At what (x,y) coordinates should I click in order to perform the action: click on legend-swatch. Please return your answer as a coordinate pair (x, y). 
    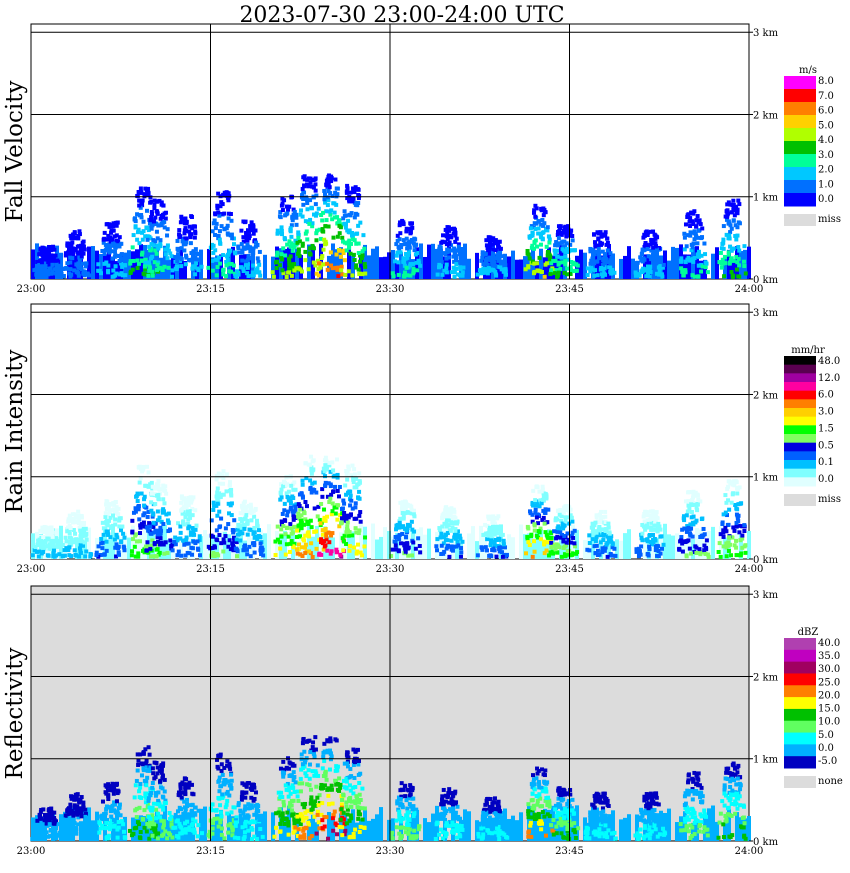
    Looking at the image, I should click on (800, 148).